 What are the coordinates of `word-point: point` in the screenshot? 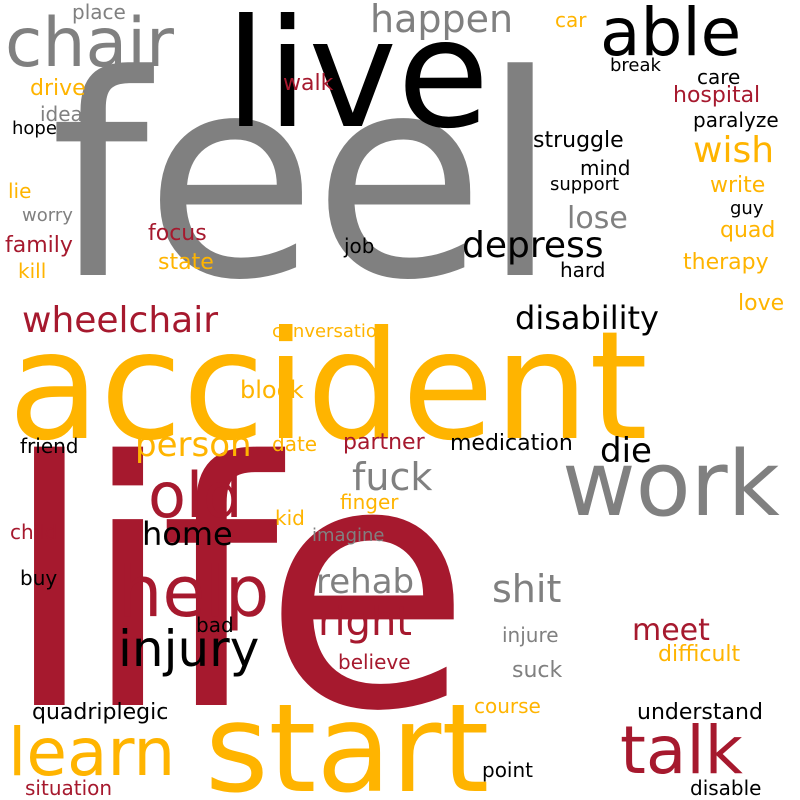 It's located at (508, 770).